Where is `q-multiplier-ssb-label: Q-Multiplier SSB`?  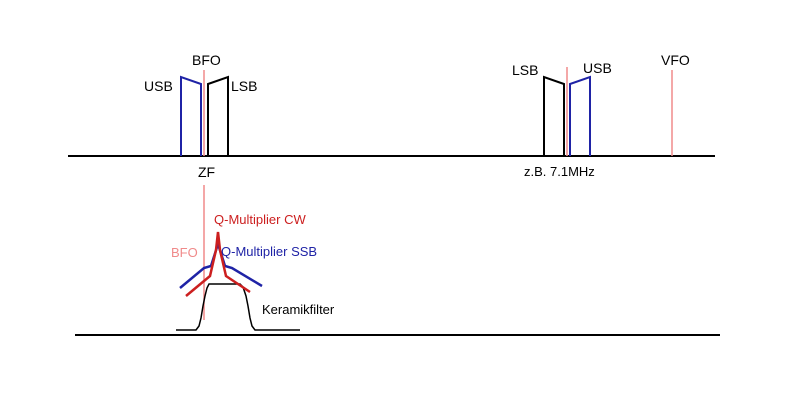 q-multiplier-ssb-label: Q-Multiplier SSB is located at coordinates (269, 251).